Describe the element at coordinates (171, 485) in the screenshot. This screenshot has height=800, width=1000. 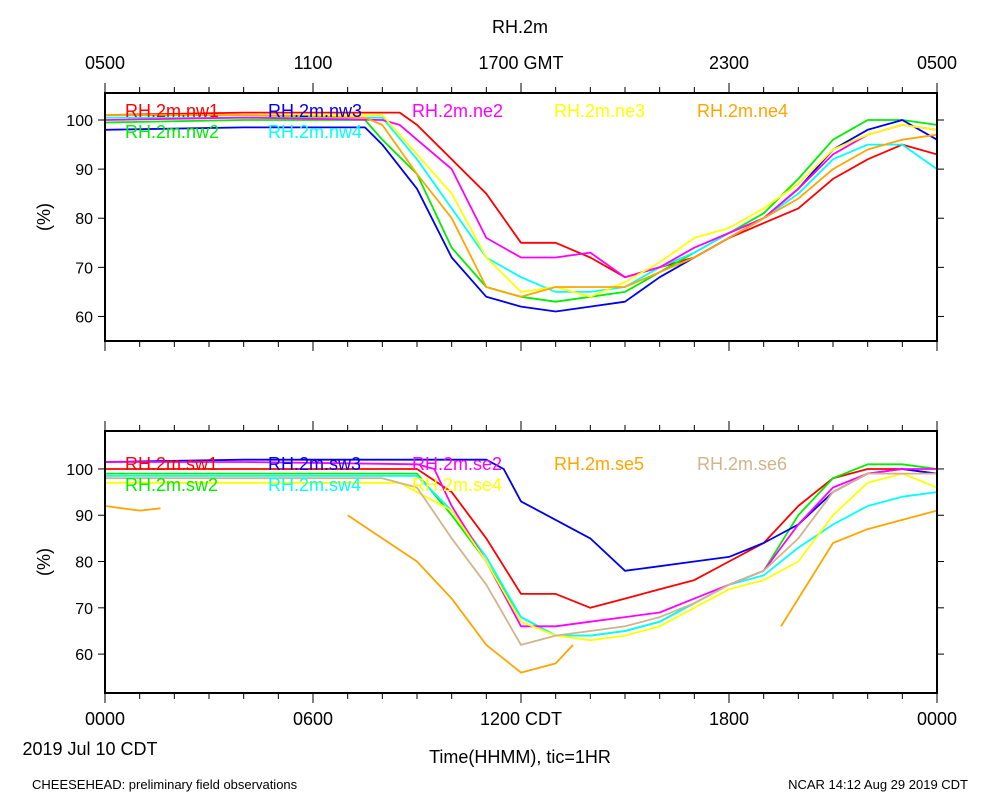
I see `legend-entry: RH.2m.sw2` at that location.